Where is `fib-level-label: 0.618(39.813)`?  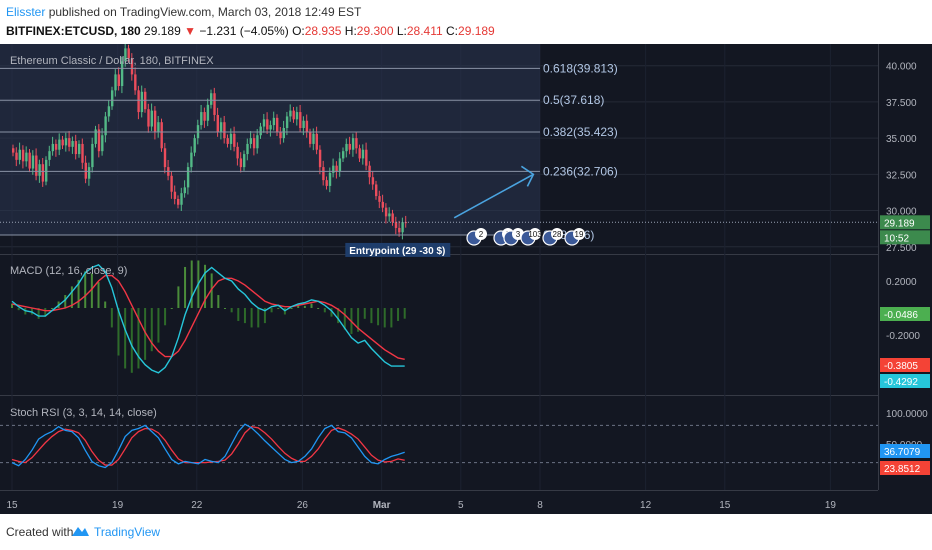 fib-level-label: 0.618(39.813) is located at coordinates (580, 68).